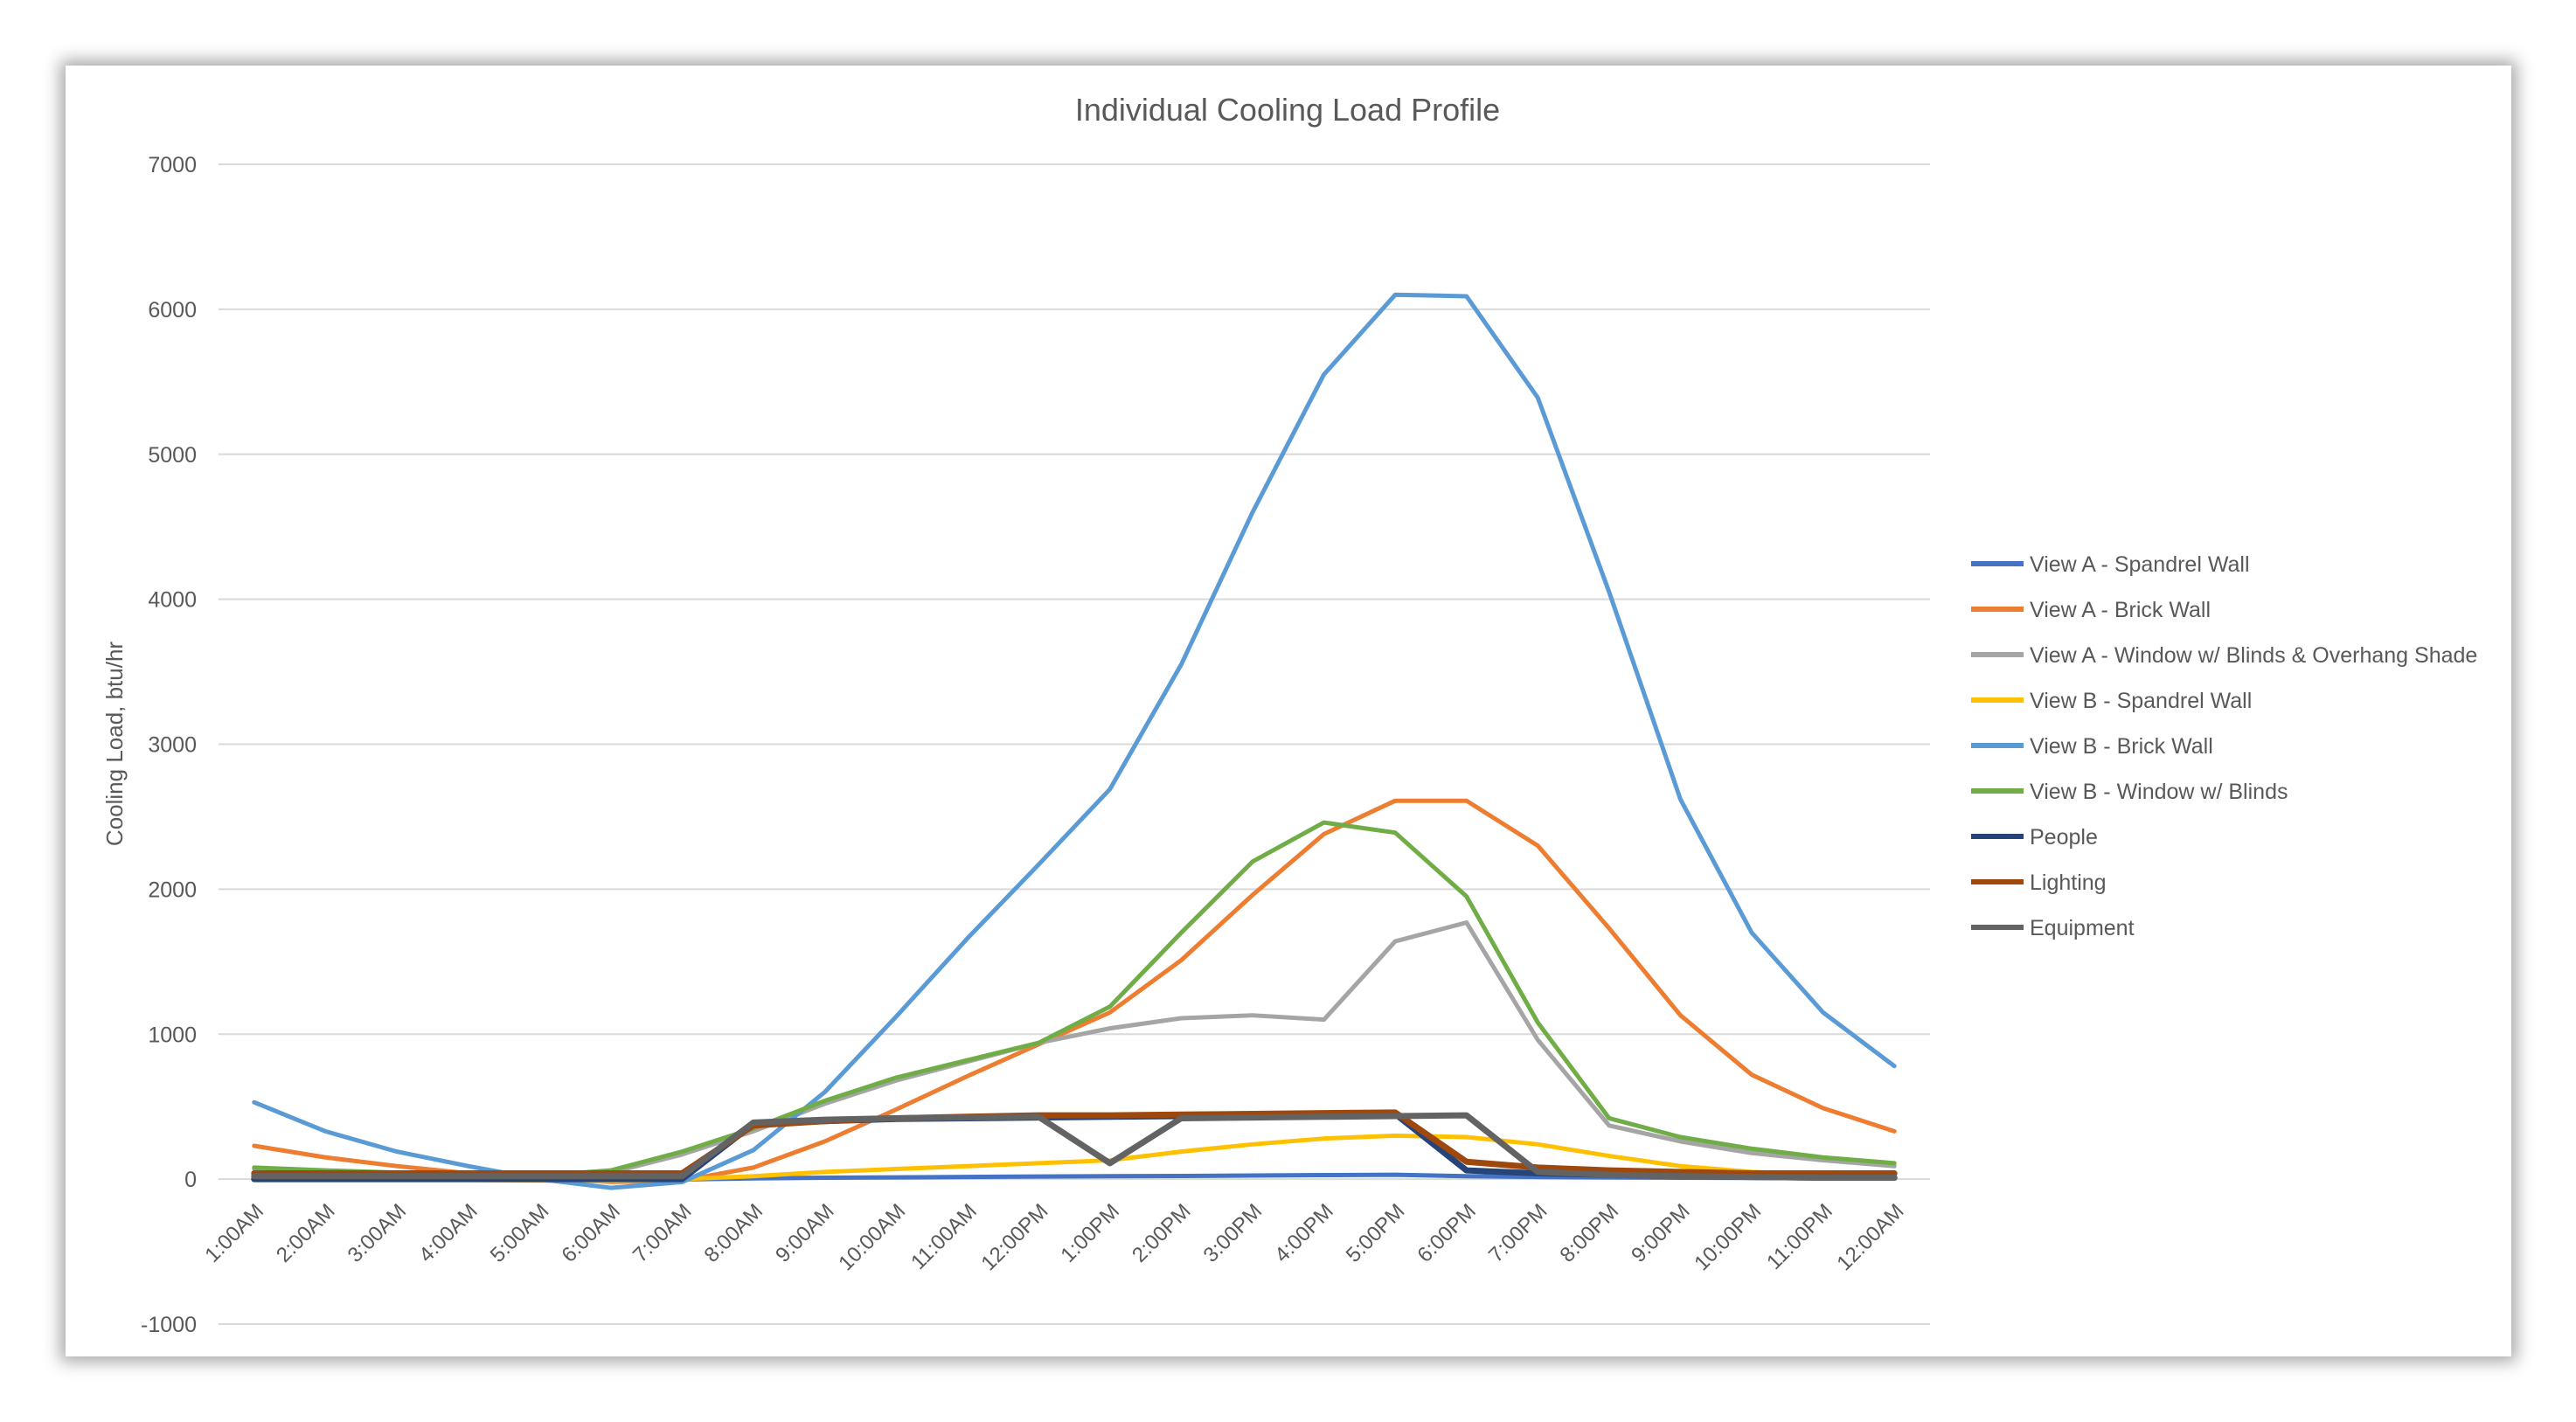 The height and width of the screenshot is (1422, 2576). Describe the element at coordinates (1376, 1233) in the screenshot. I see `x-tick-label: 5:00PM` at that location.